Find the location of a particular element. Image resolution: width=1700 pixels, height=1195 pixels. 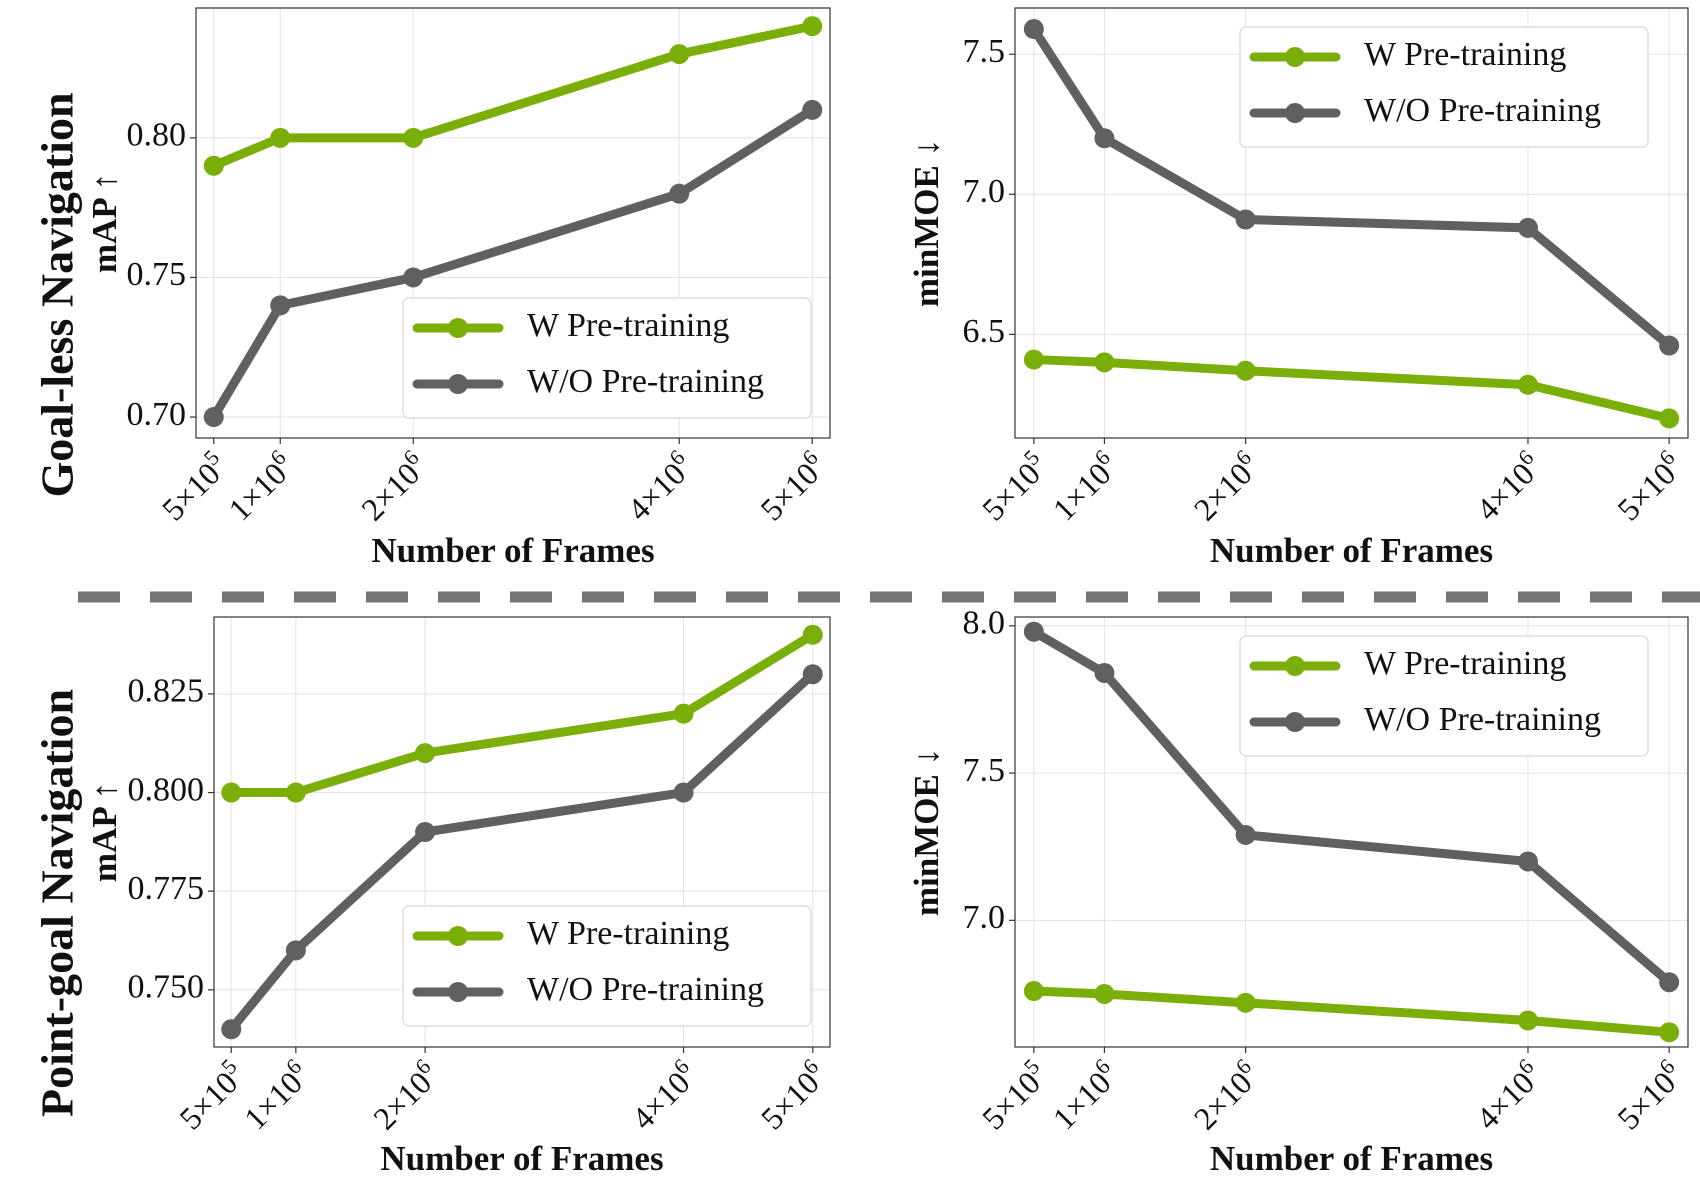

y-axis-label: minMOE ↓ is located at coordinates (926, 832).